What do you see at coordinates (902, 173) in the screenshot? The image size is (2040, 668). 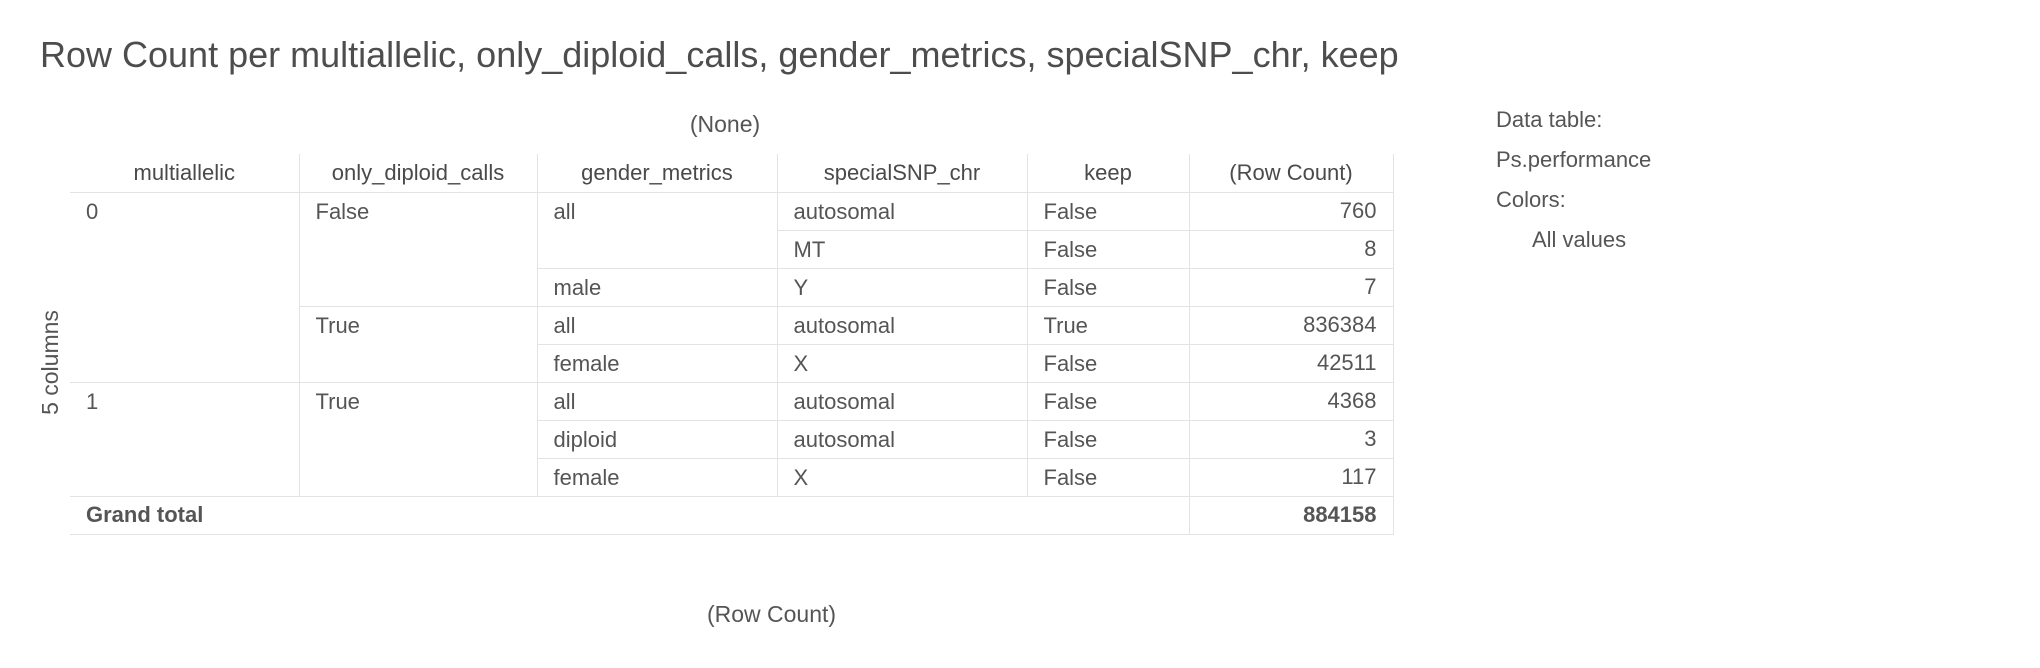 I see `column-header: specialSNP_chr` at bounding box center [902, 173].